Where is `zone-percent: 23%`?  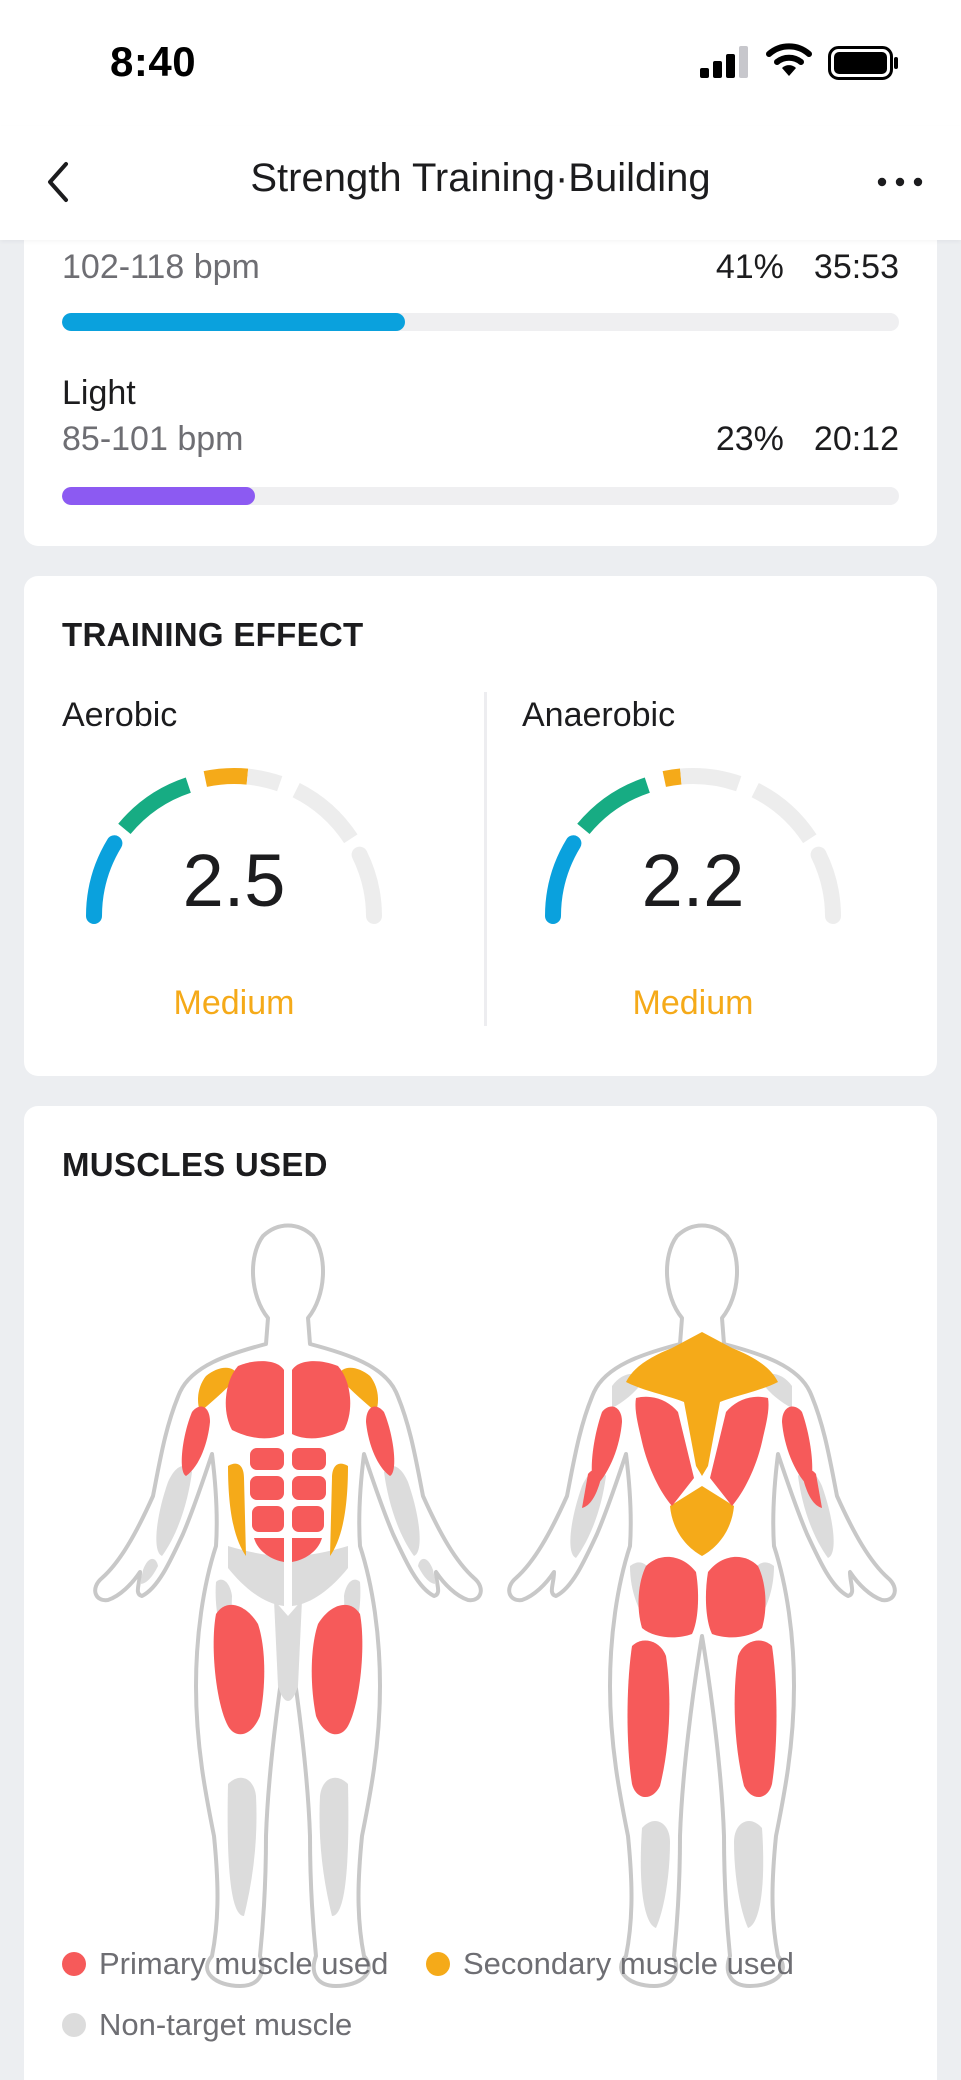
zone-percent: 23% is located at coordinates (749, 439).